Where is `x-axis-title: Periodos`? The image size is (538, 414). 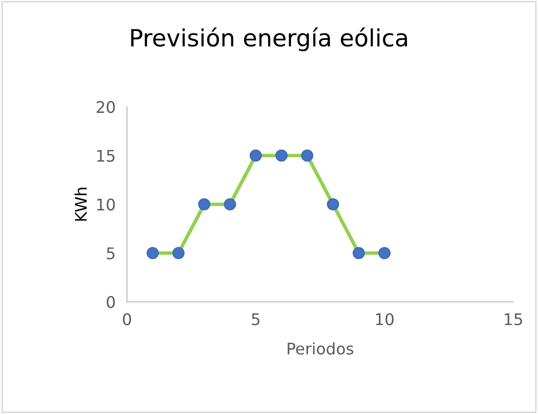
x-axis-title: Periodos is located at coordinates (321, 348).